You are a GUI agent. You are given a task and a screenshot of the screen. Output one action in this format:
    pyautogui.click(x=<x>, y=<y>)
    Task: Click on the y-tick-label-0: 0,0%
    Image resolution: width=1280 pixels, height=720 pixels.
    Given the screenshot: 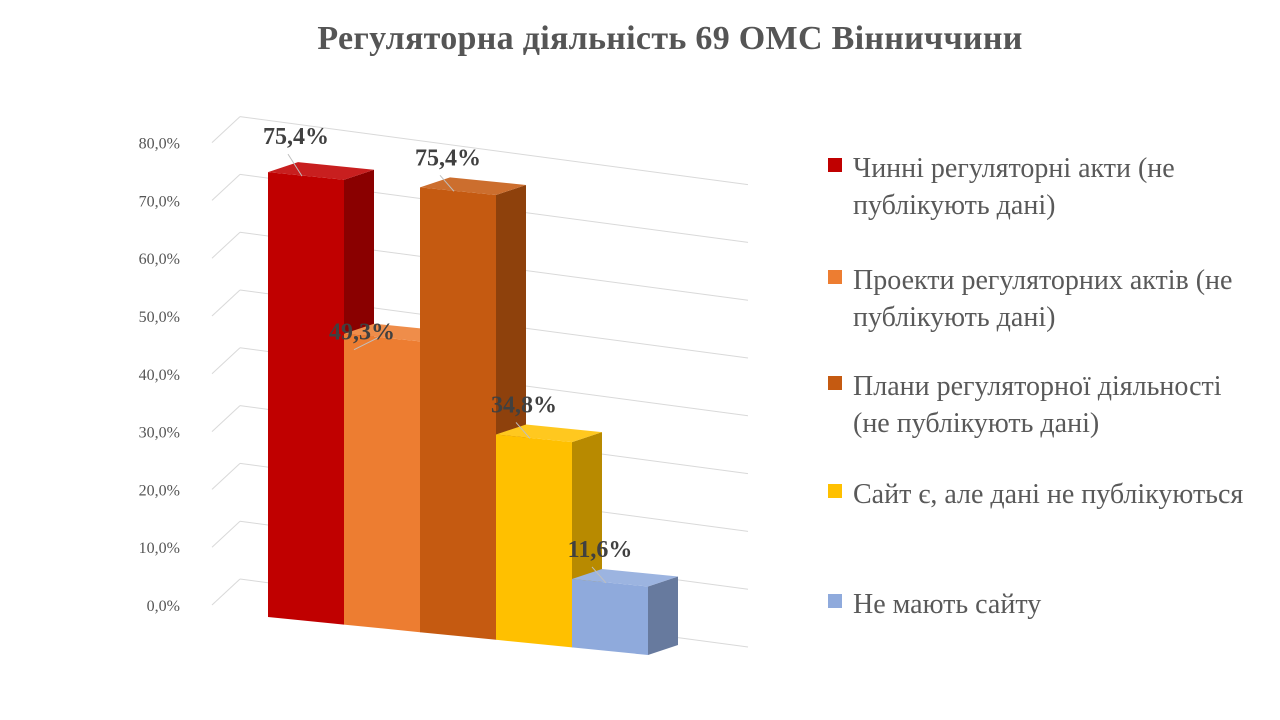 What is the action you would take?
    pyautogui.click(x=163, y=606)
    